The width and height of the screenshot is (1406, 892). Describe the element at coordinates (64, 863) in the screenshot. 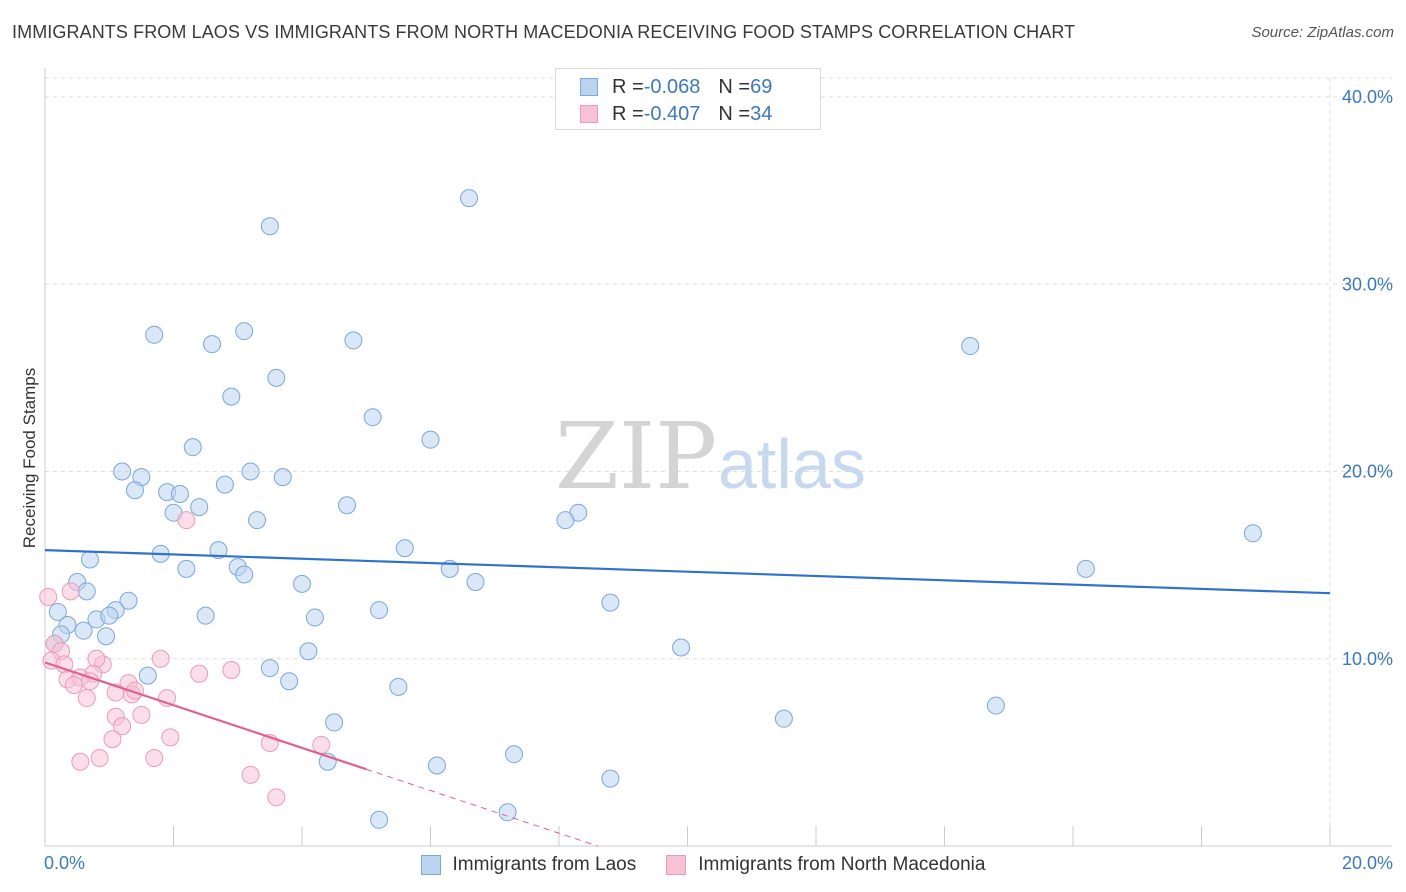

I see `x-tick-label: 0.0%` at that location.